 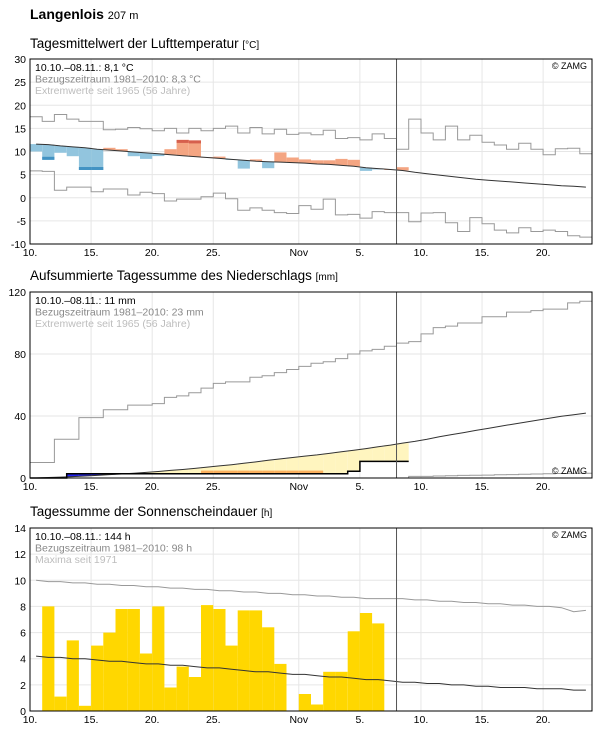 I want to click on sunshine-mean-line, so click(x=311, y=673).